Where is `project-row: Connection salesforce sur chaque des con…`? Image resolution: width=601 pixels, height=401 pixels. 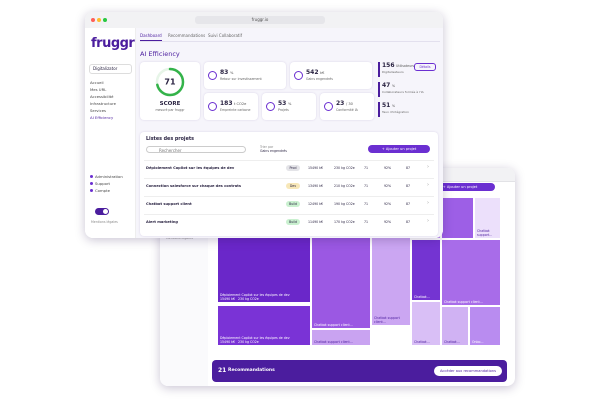
project-row: Connection salesforce sur chaque des con… is located at coordinates (289, 186).